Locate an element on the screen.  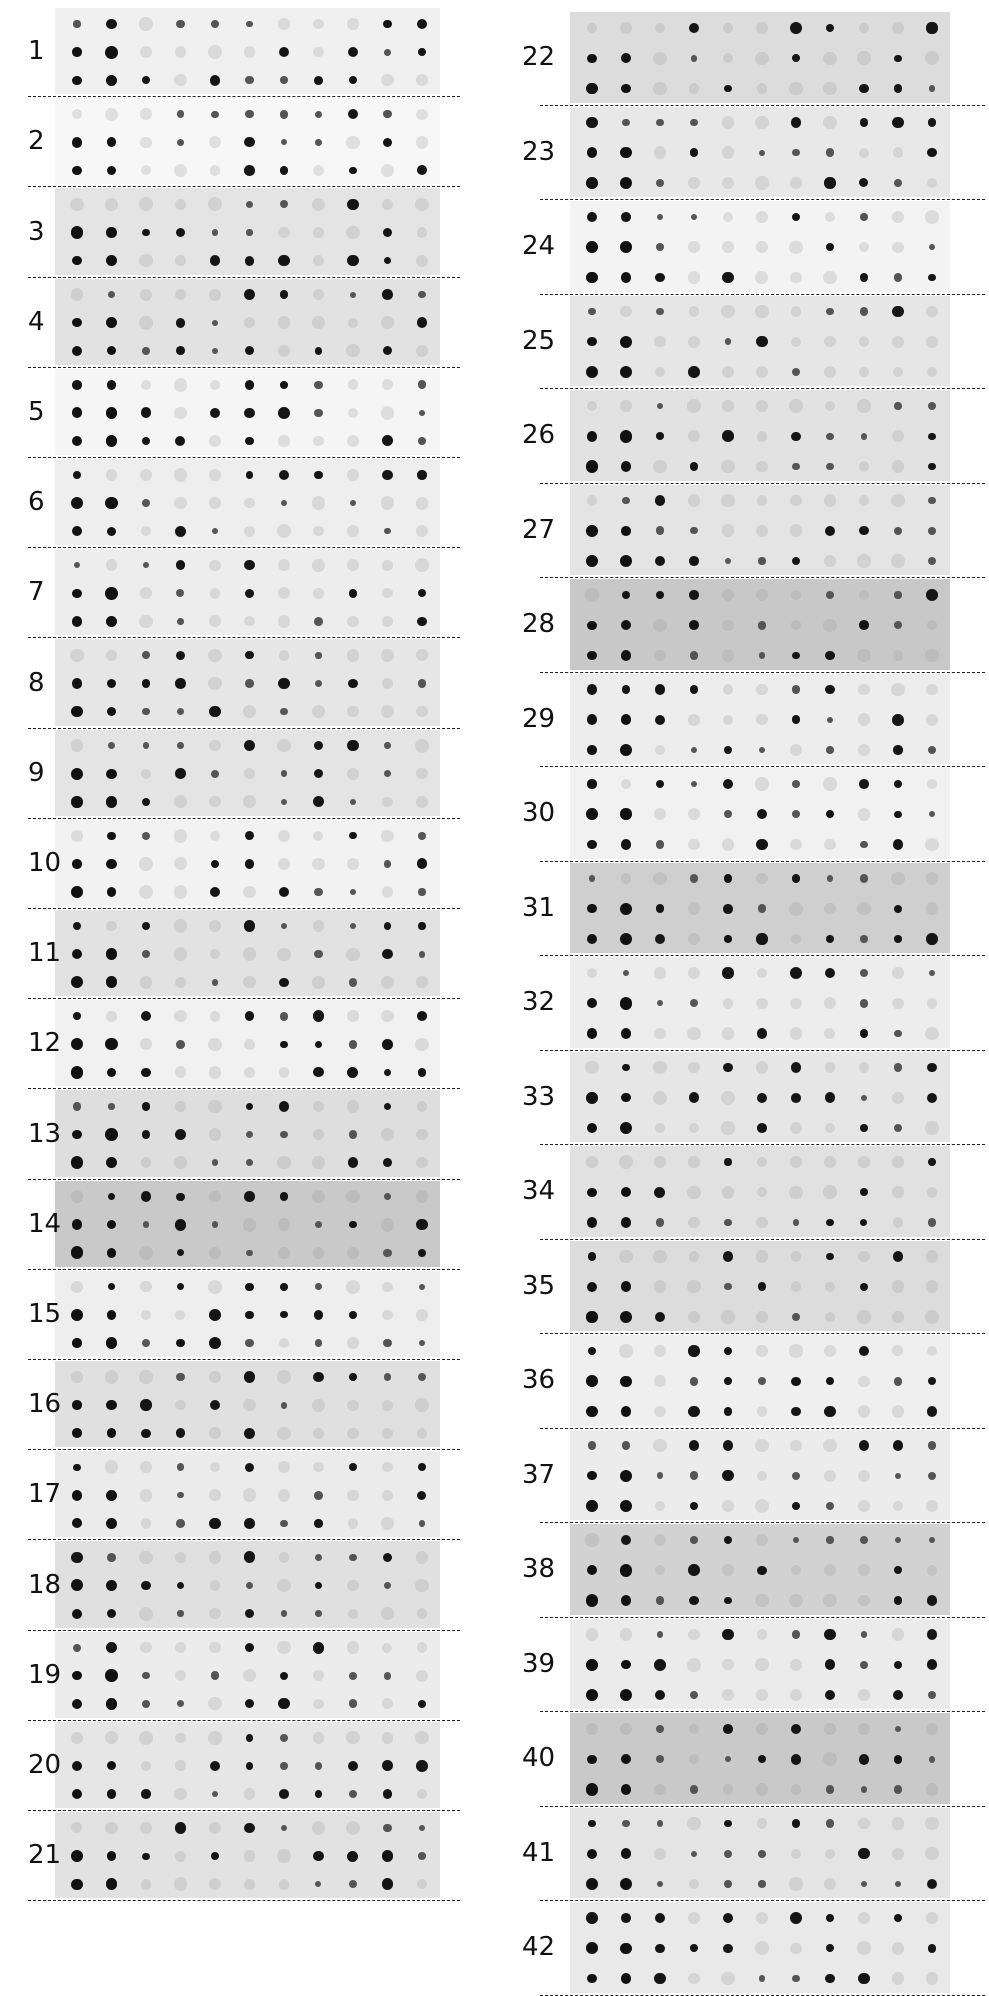
strip-number-label: 36 is located at coordinates (539, 1380).